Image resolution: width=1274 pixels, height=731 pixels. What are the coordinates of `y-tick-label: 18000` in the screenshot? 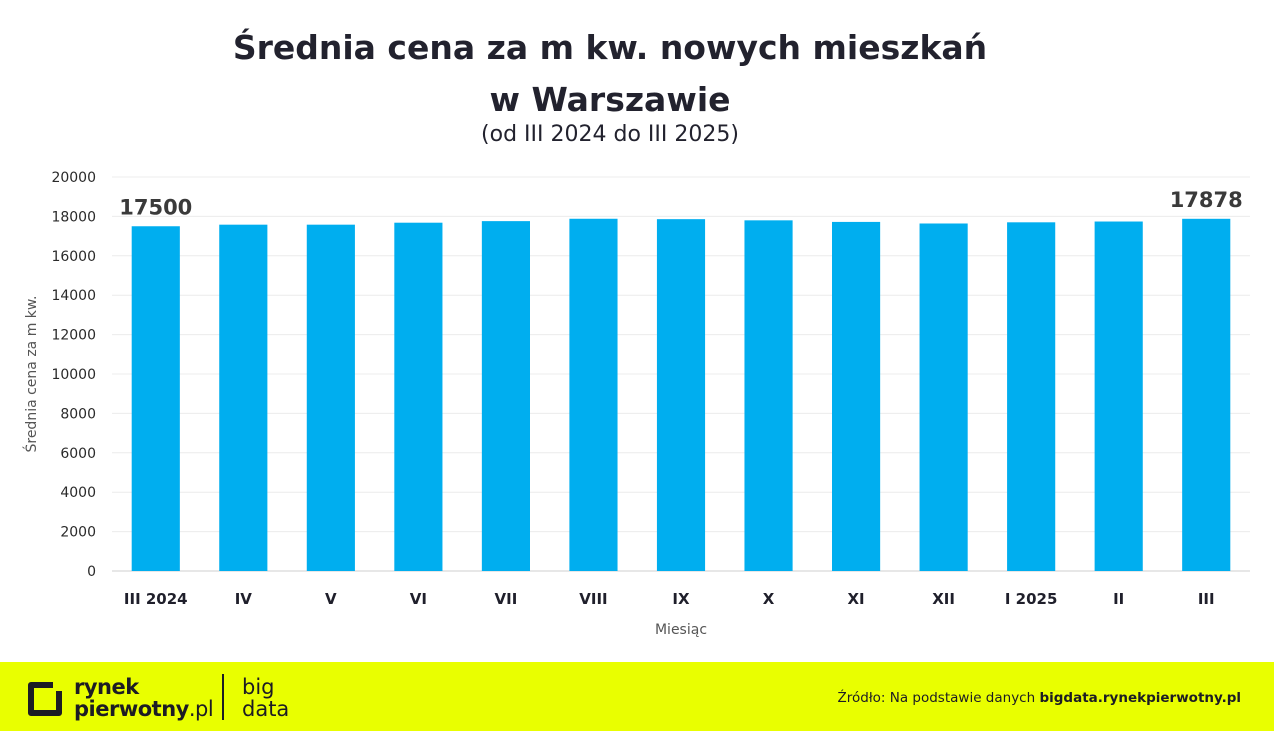 It's located at (73, 217).